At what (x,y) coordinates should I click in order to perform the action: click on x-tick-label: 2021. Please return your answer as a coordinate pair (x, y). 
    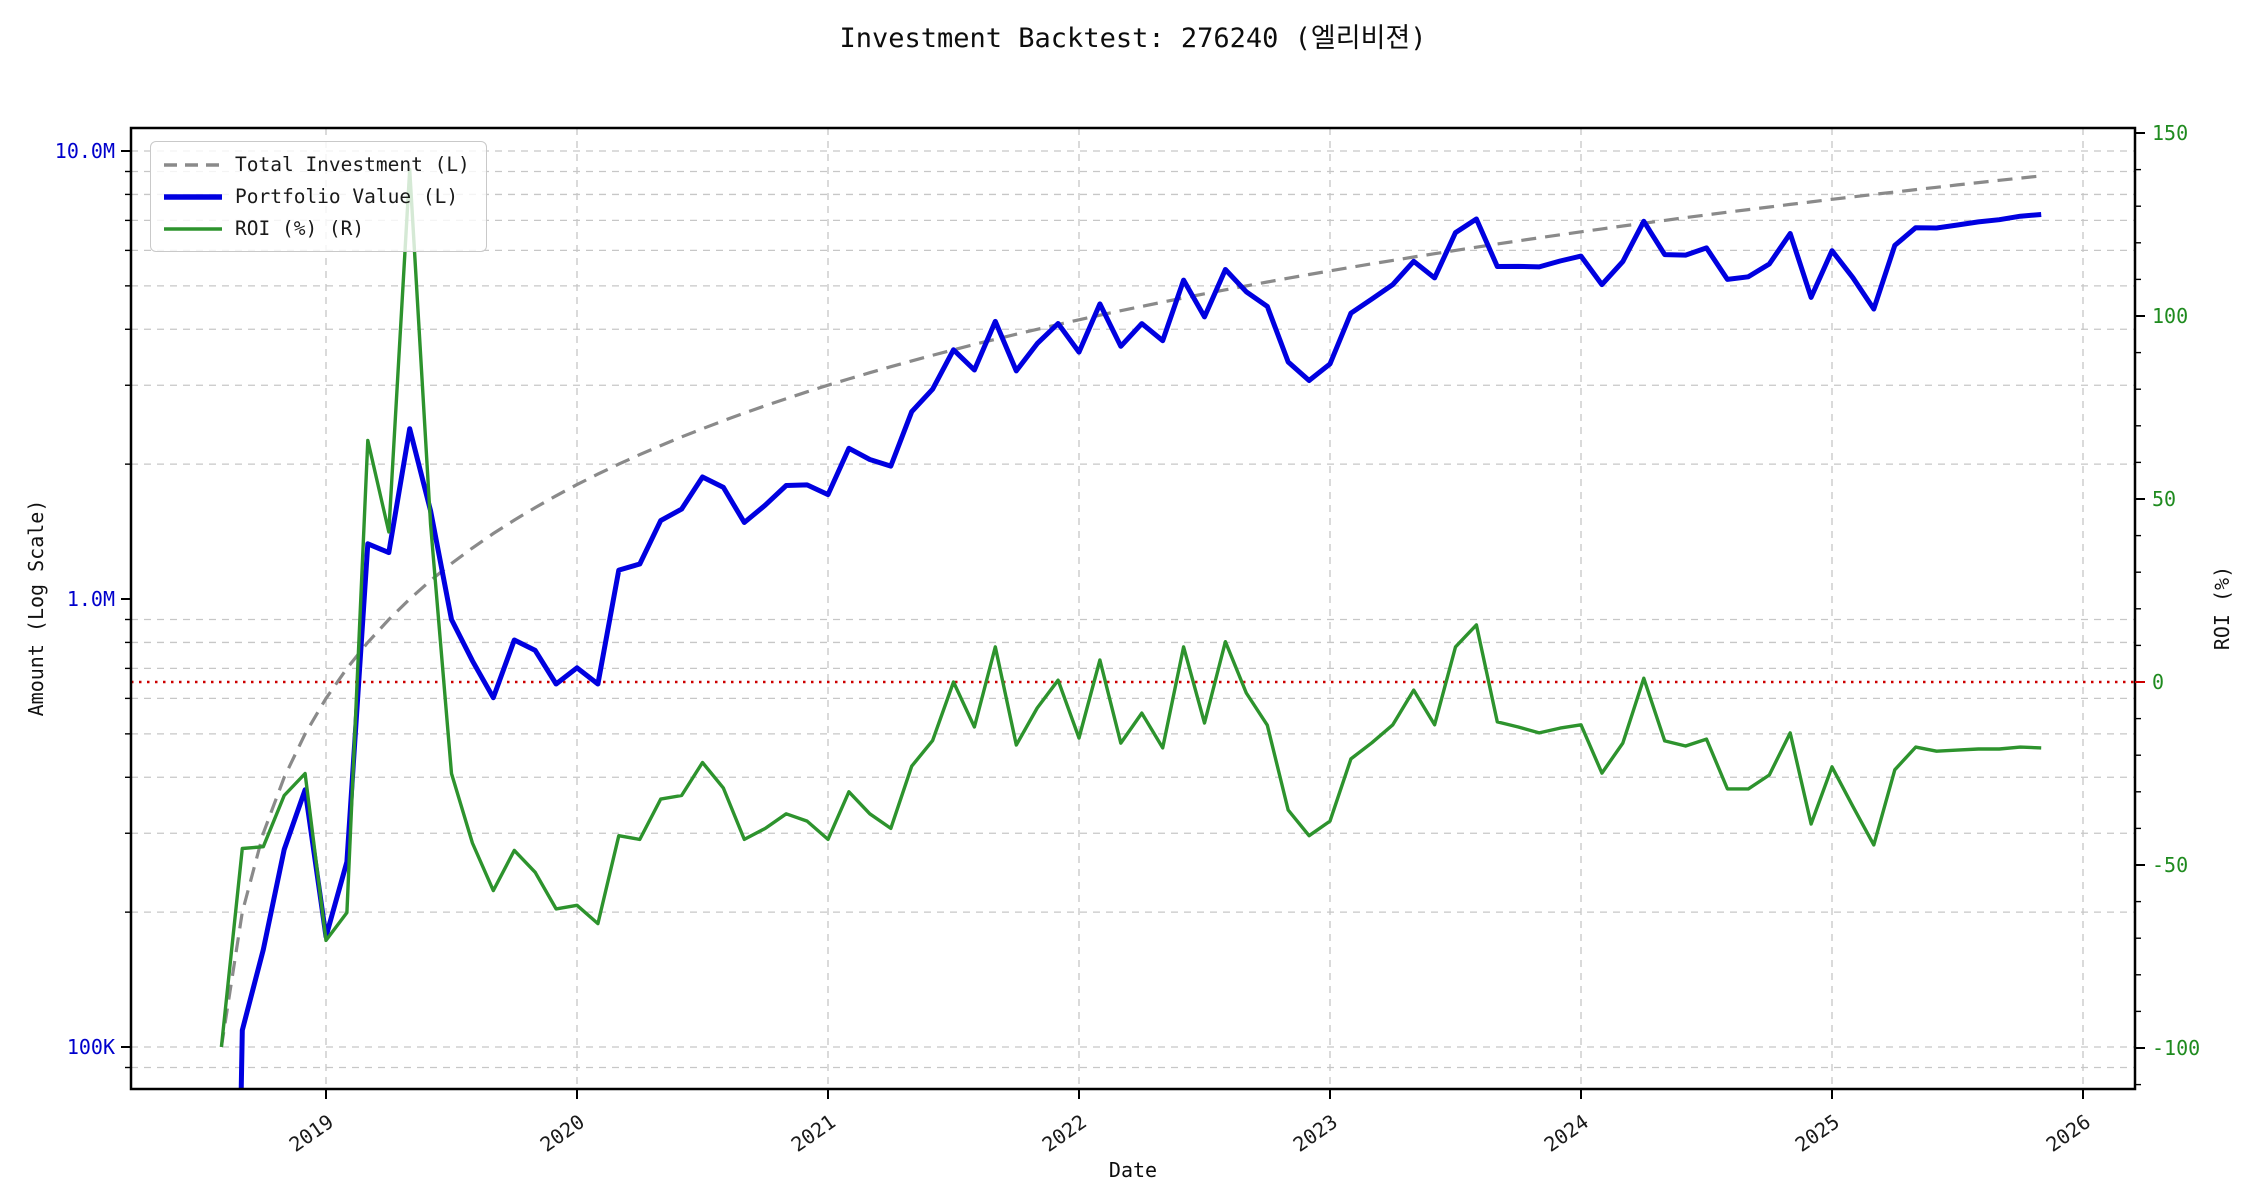
    Looking at the image, I should click on (813, 1132).